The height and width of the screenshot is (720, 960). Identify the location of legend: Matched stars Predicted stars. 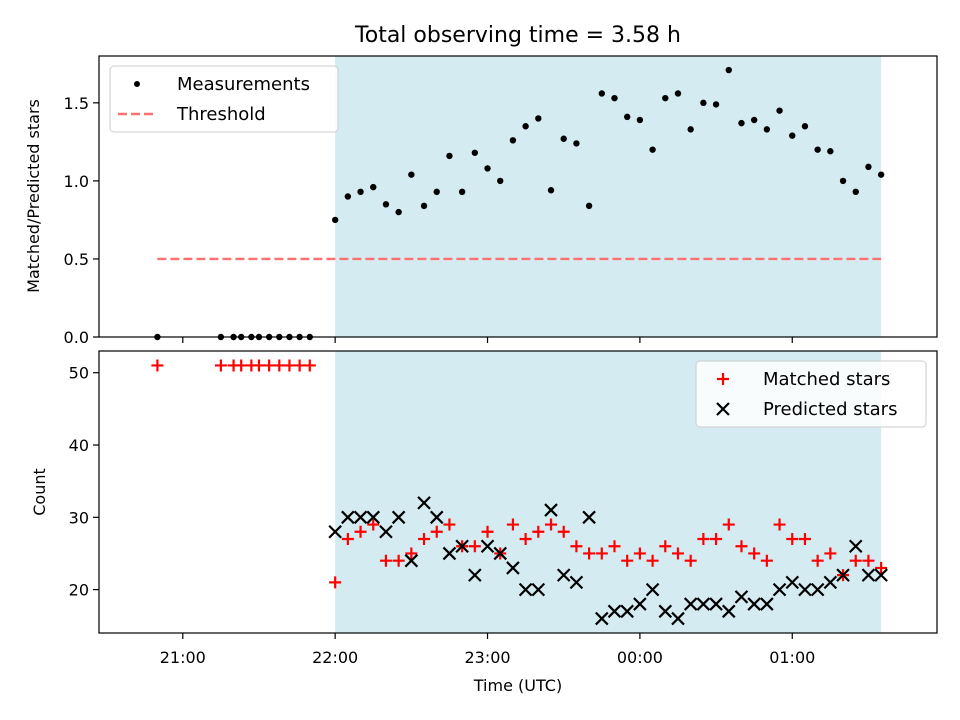
(811, 394).